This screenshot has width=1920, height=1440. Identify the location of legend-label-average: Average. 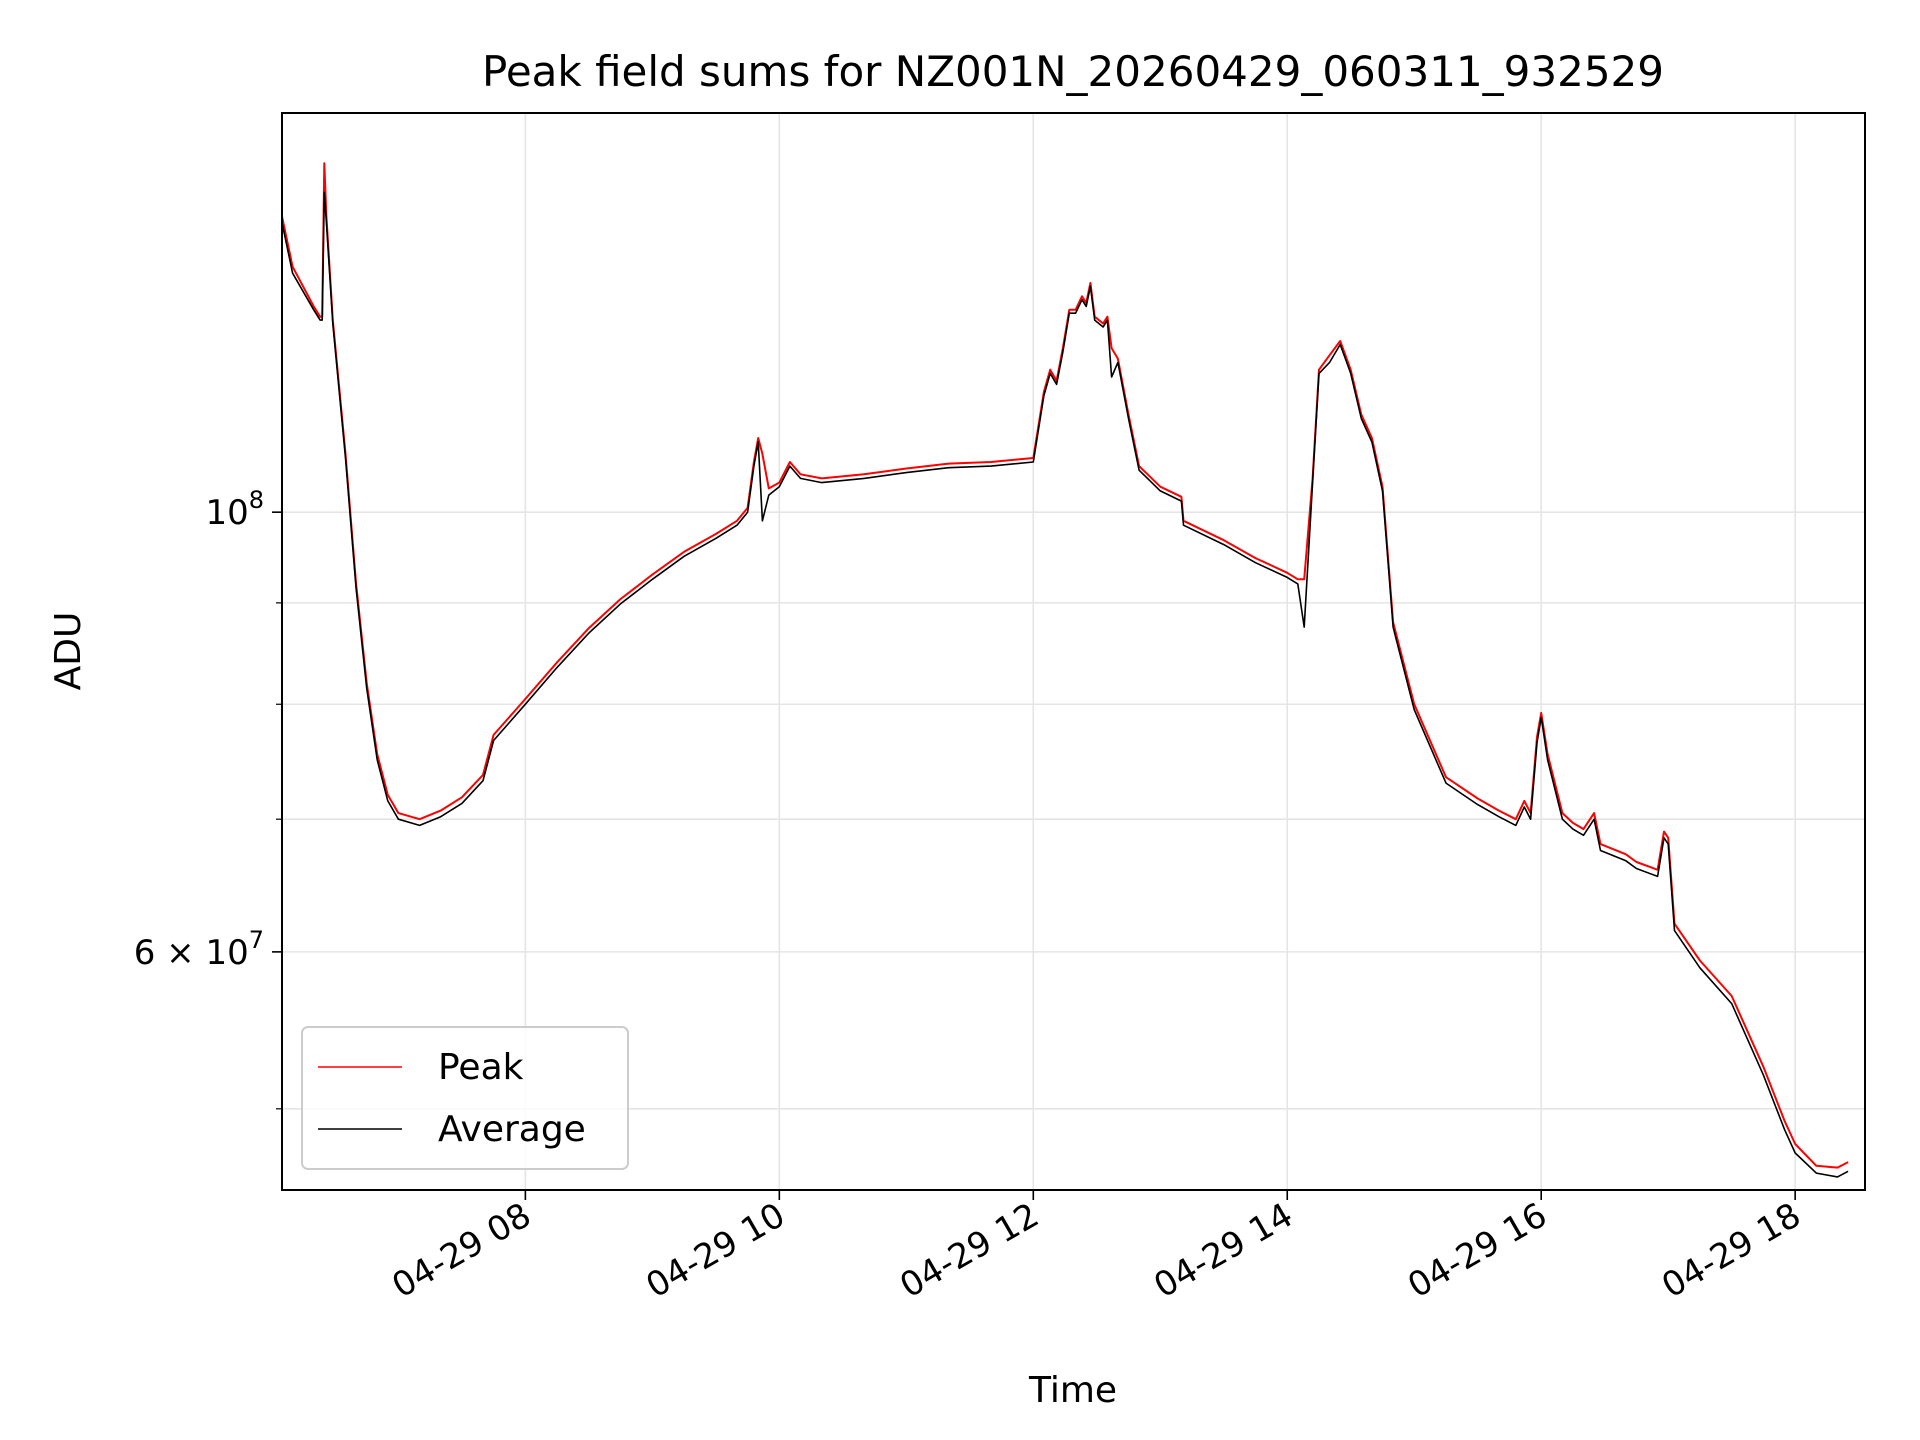
(512, 1129).